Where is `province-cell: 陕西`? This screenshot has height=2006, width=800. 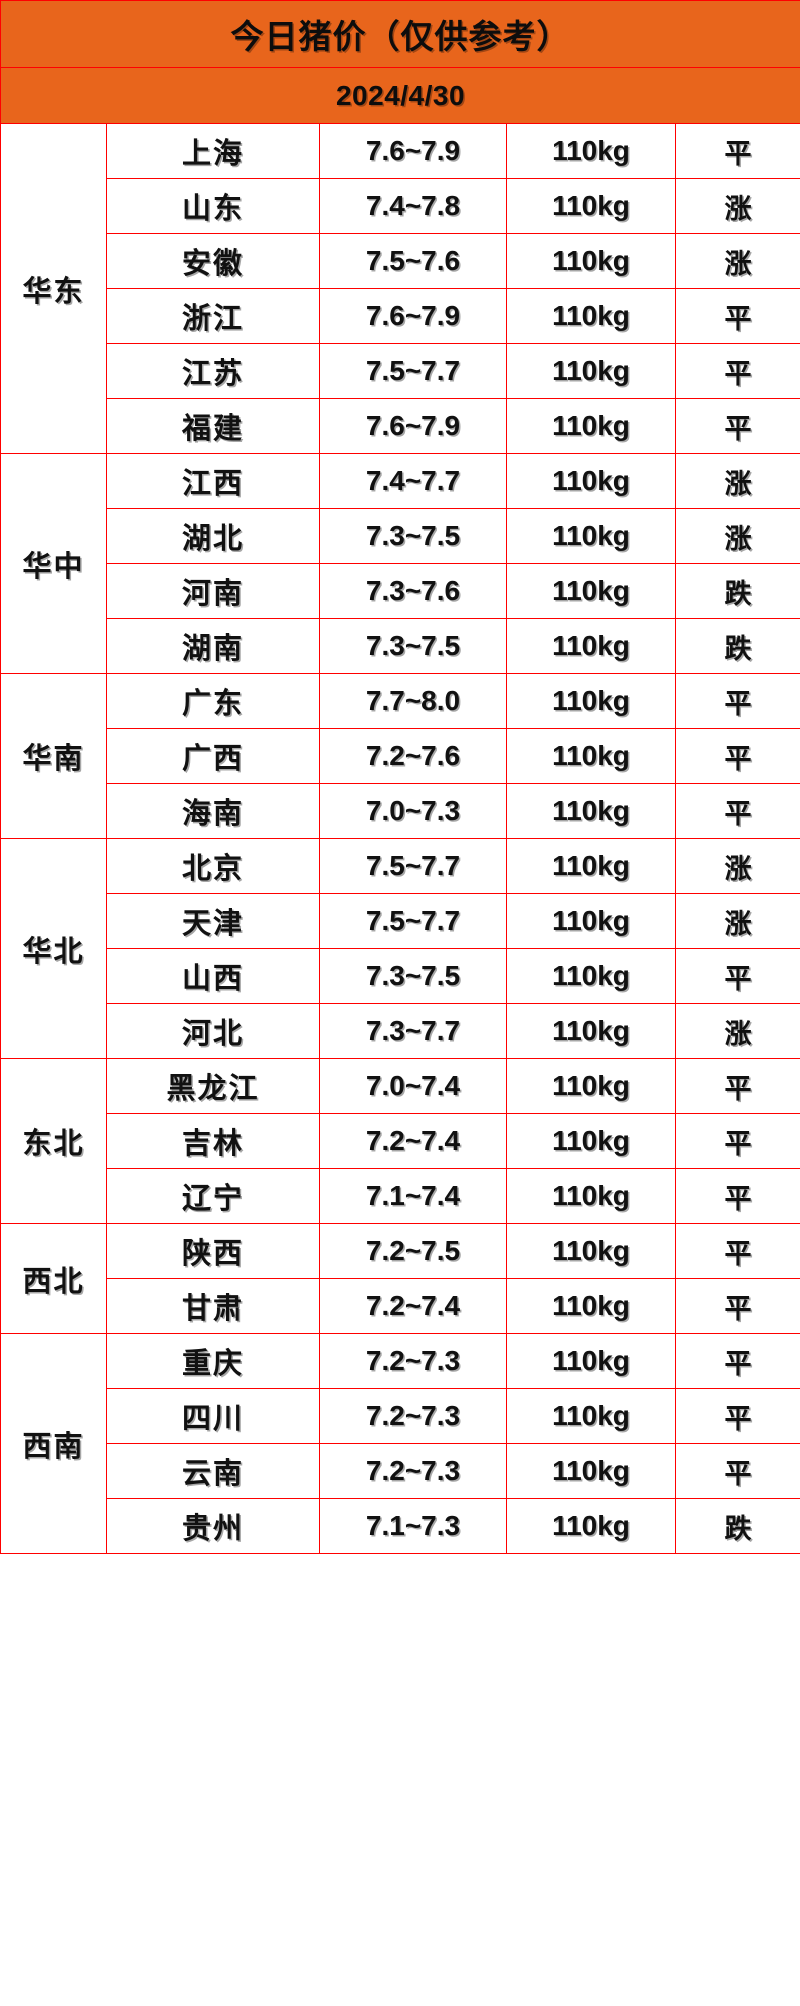
province-cell: 陕西 is located at coordinates (213, 1251).